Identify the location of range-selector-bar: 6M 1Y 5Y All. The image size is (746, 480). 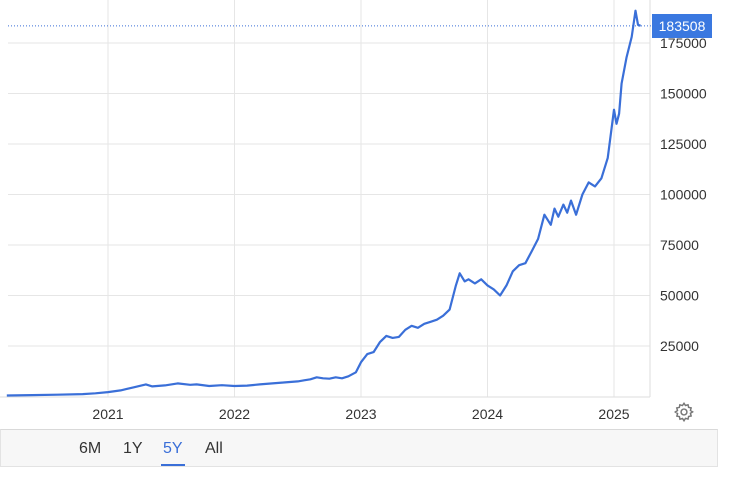
(359, 448).